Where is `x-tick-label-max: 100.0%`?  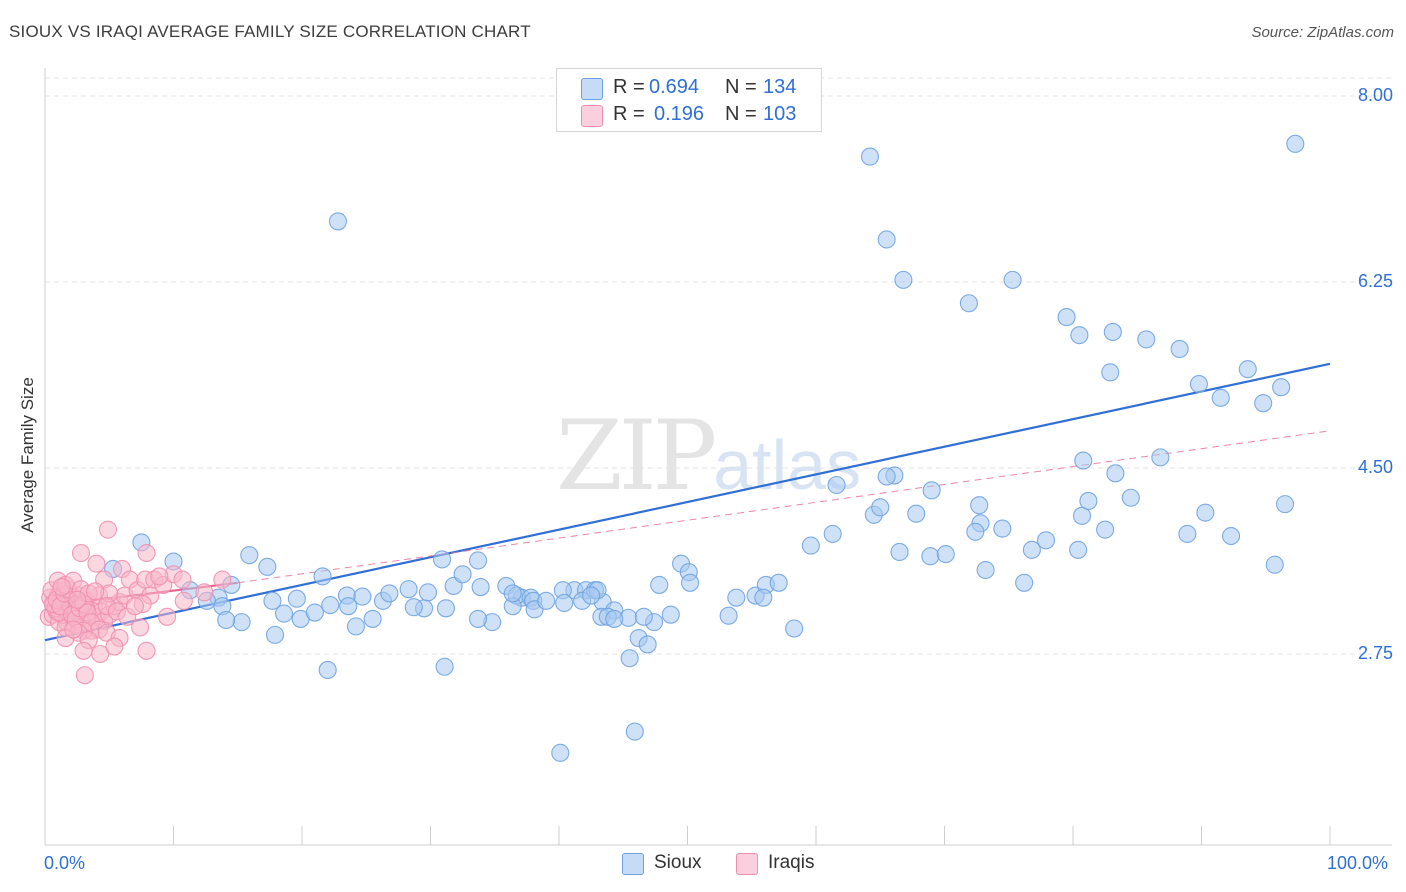
x-tick-label-max: 100.0% is located at coordinates (1358, 863).